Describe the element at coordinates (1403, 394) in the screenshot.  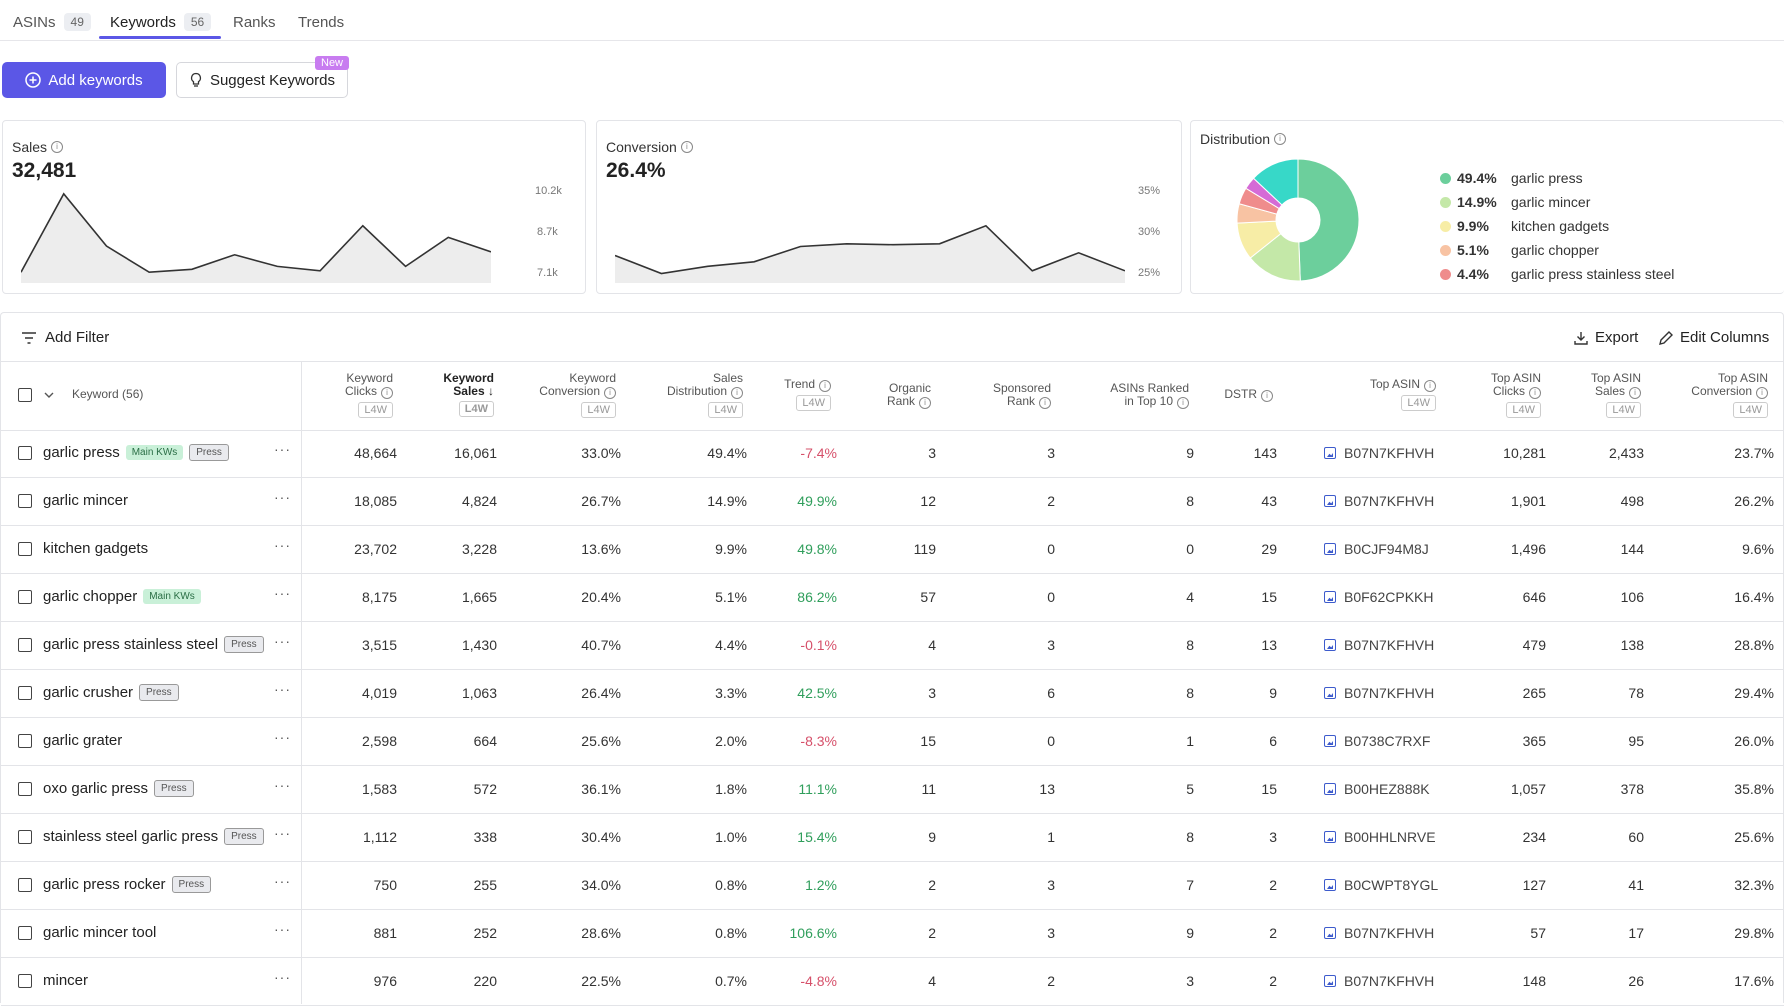
I see `column-header-top-asin: Top ASIN i L4W` at that location.